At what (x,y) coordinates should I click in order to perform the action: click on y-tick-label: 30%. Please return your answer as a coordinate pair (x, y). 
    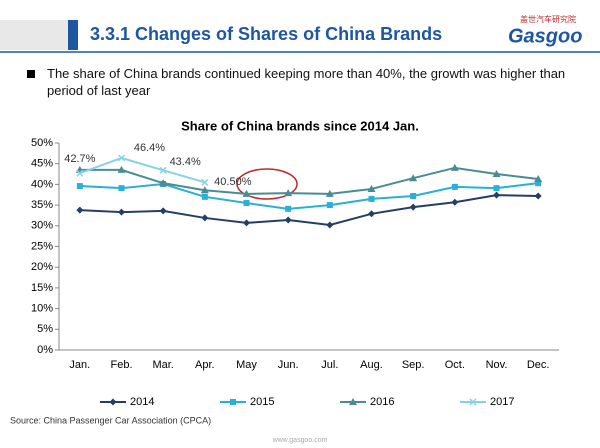
    Looking at the image, I should click on (42, 226).